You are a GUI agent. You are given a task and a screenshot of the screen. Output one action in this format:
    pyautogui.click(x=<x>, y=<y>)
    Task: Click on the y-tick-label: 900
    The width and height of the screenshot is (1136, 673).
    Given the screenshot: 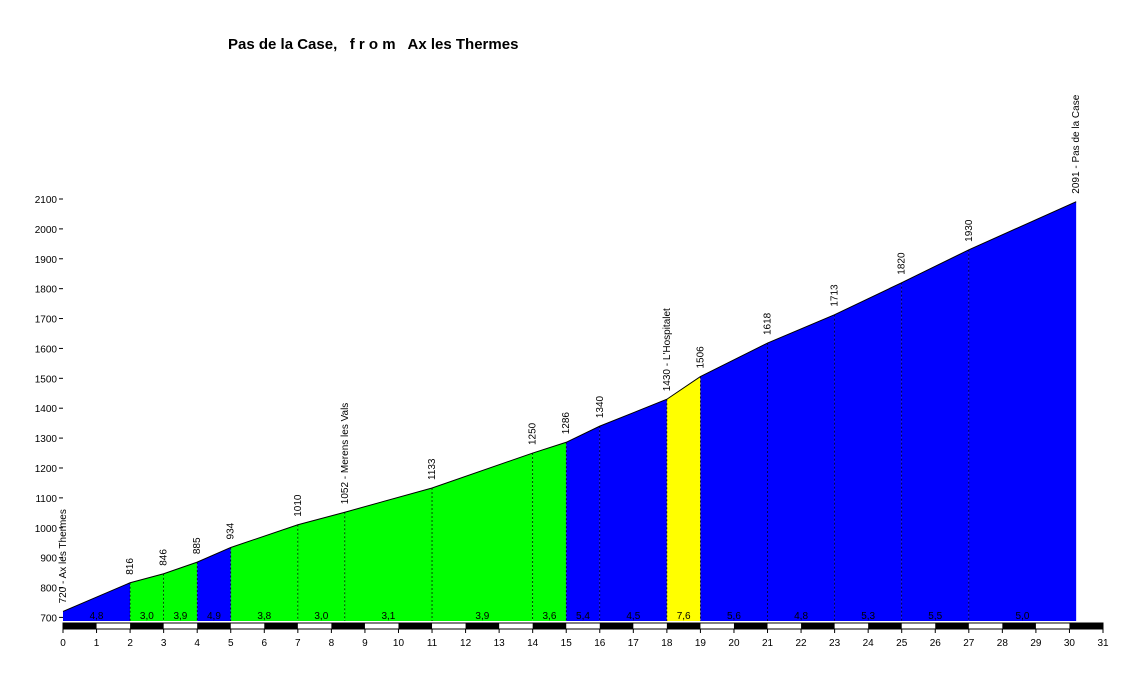 What is the action you would take?
    pyautogui.click(x=48, y=559)
    